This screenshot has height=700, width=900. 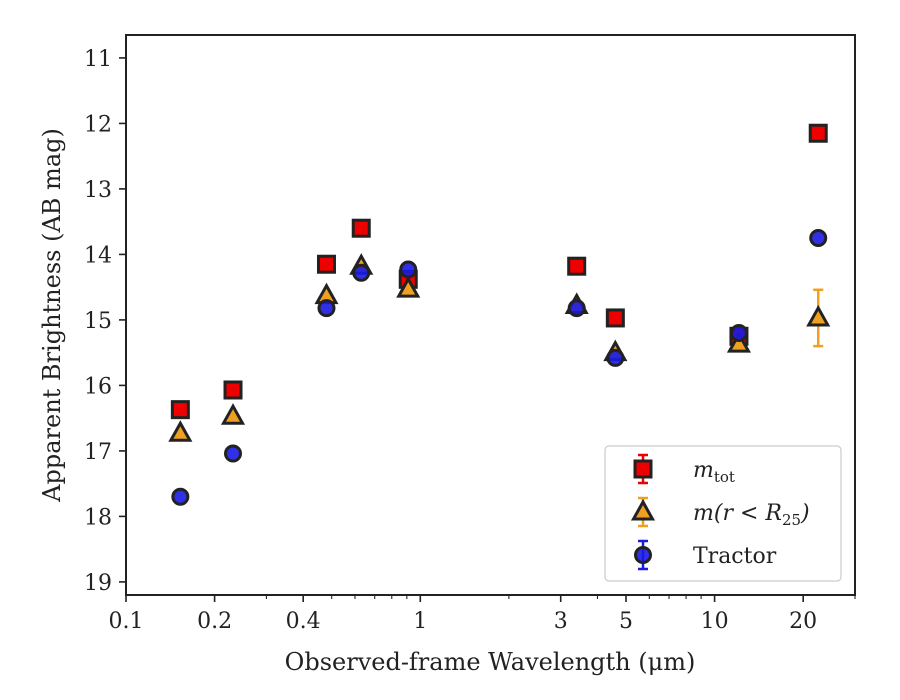 I want to click on legend-label: Tractor, so click(x=735, y=556).